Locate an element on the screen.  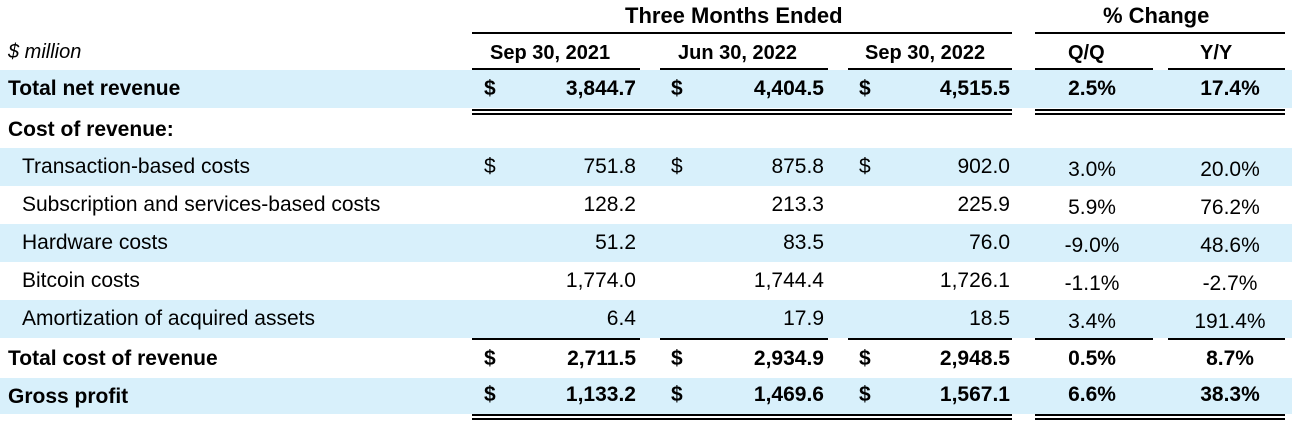
value-qq: 0.5% is located at coordinates (1092, 358).